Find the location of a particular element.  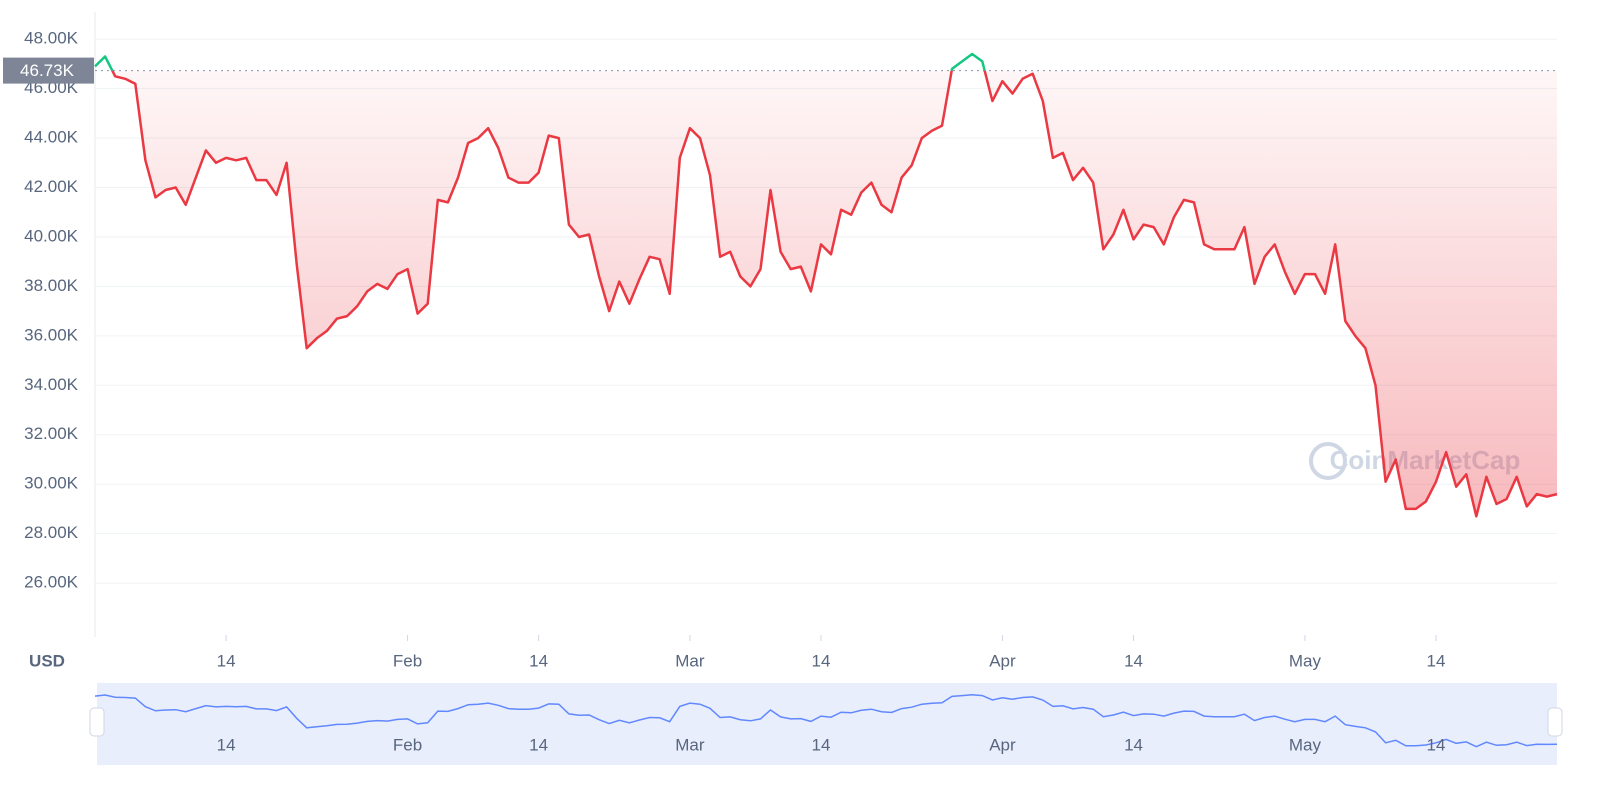

navigator-tick-label: May is located at coordinates (1305, 744).